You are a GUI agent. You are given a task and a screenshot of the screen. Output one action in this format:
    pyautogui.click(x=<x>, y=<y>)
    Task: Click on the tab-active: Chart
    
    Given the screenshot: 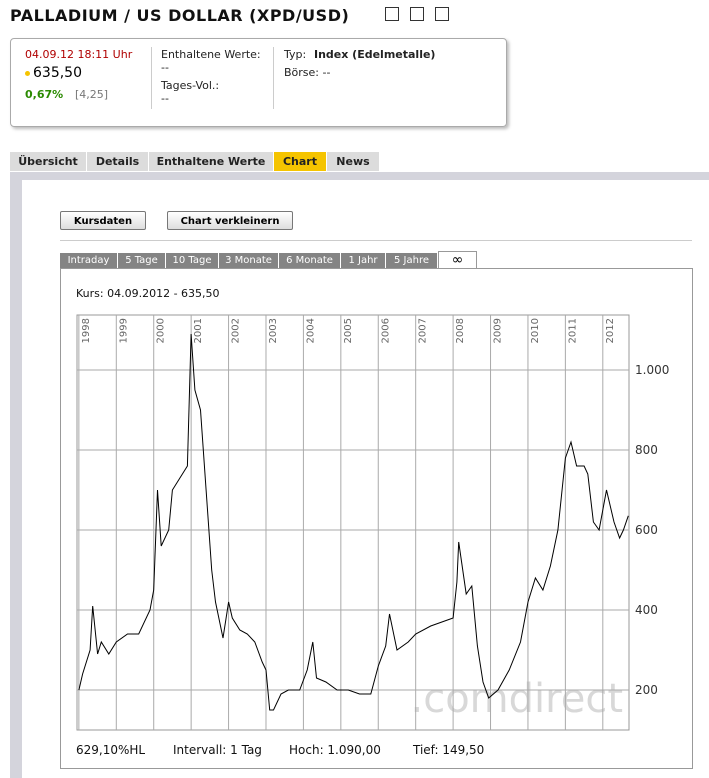 What is the action you would take?
    pyautogui.click(x=300, y=161)
    